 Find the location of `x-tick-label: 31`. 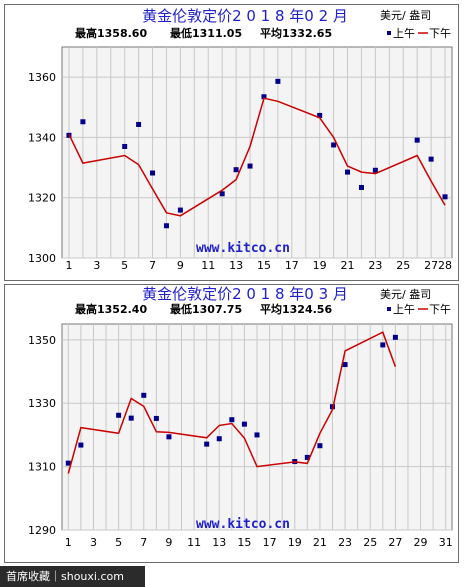

x-tick-label: 31 is located at coordinates (446, 542).